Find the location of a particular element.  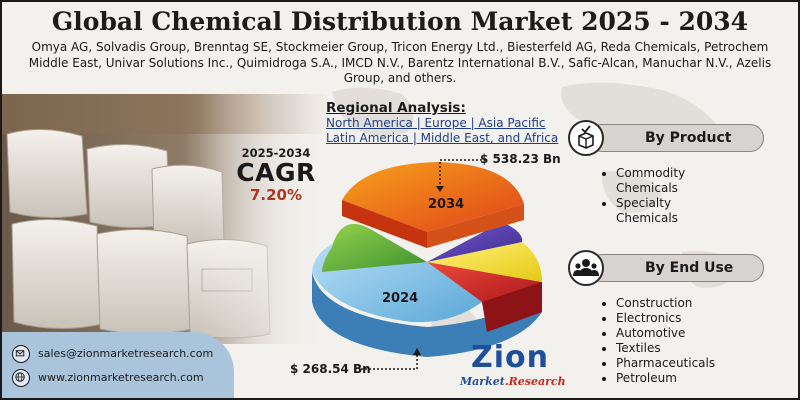

by-product-header: By Product is located at coordinates (676, 138).